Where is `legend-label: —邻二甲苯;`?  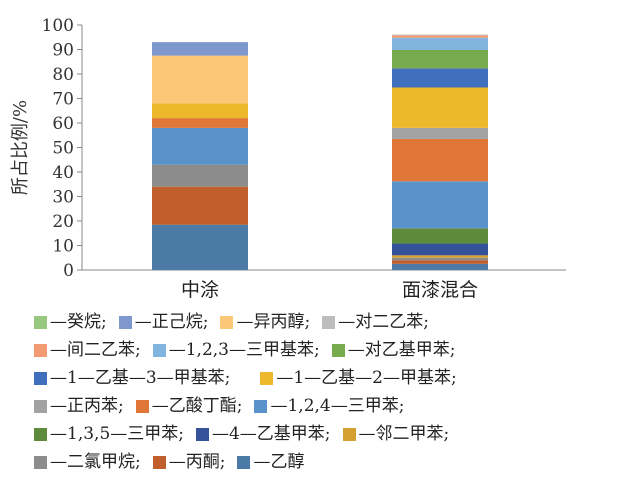 legend-label: —邻二甲苯; is located at coordinates (404, 434).